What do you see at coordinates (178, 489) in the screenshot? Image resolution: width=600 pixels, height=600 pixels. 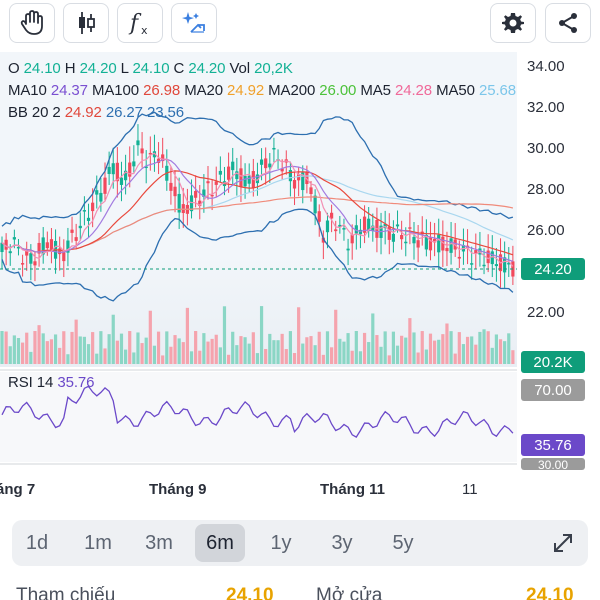 I see `x-label: Tháng 9` at bounding box center [178, 489].